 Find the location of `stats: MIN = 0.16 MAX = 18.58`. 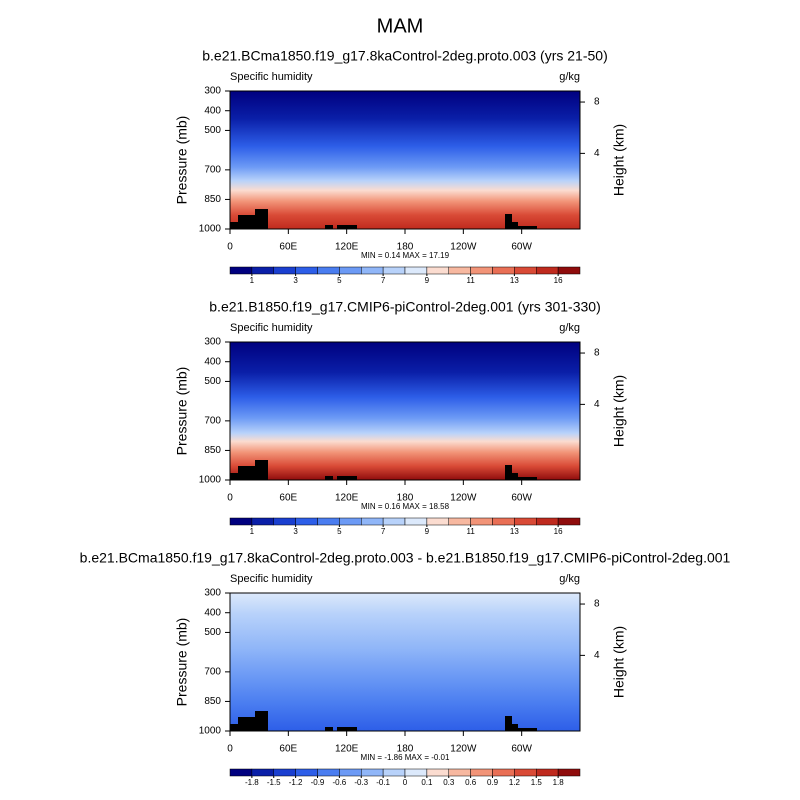

stats: MIN = 0.16 MAX = 18.58 is located at coordinates (405, 506).